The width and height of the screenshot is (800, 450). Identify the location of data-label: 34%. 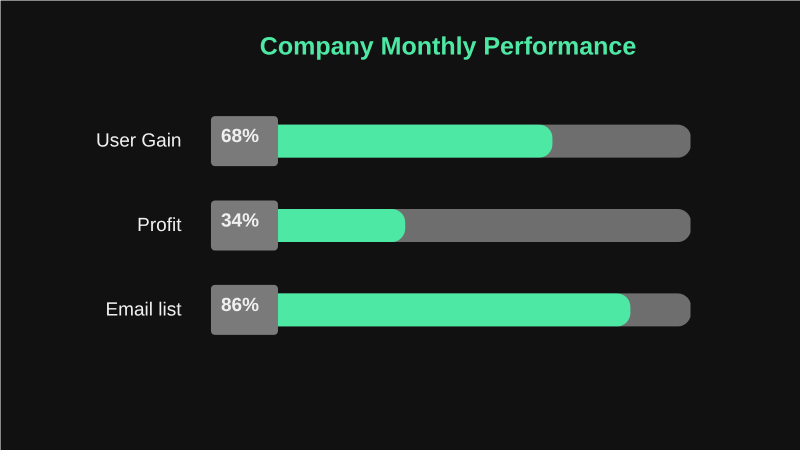
(240, 221).